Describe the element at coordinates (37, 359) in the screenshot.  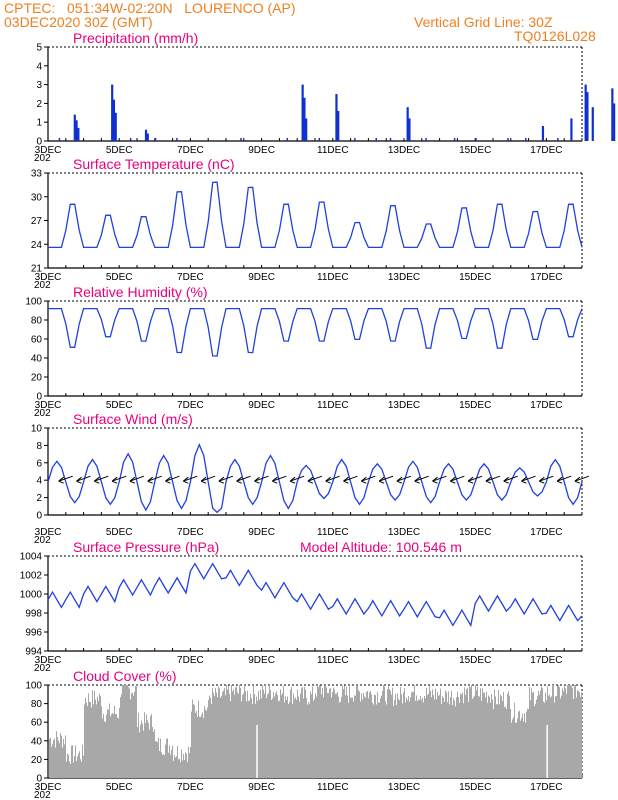
I see `panel-2-ytick-label: 40` at that location.